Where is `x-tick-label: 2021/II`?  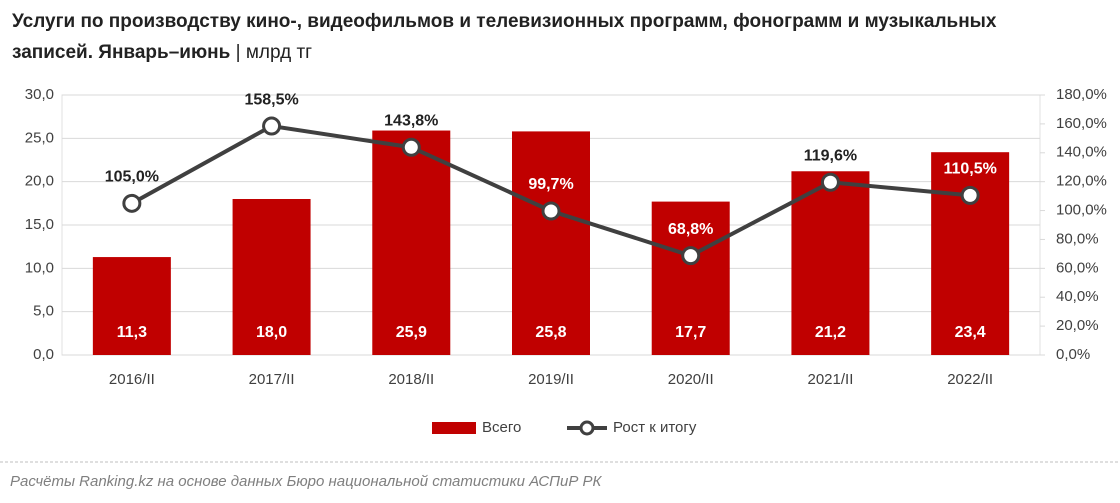
x-tick-label: 2021/II is located at coordinates (830, 379).